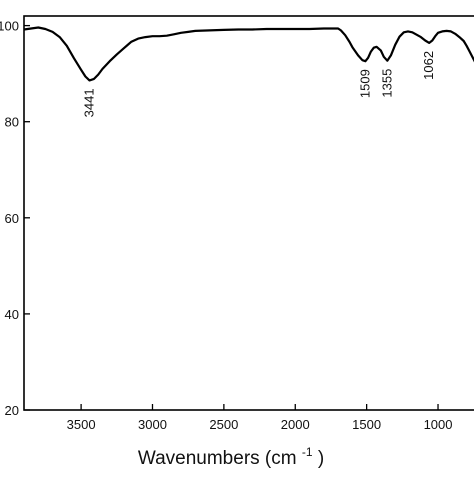 The width and height of the screenshot is (474, 479). I want to click on x-tick-label: 2500, so click(223, 424).